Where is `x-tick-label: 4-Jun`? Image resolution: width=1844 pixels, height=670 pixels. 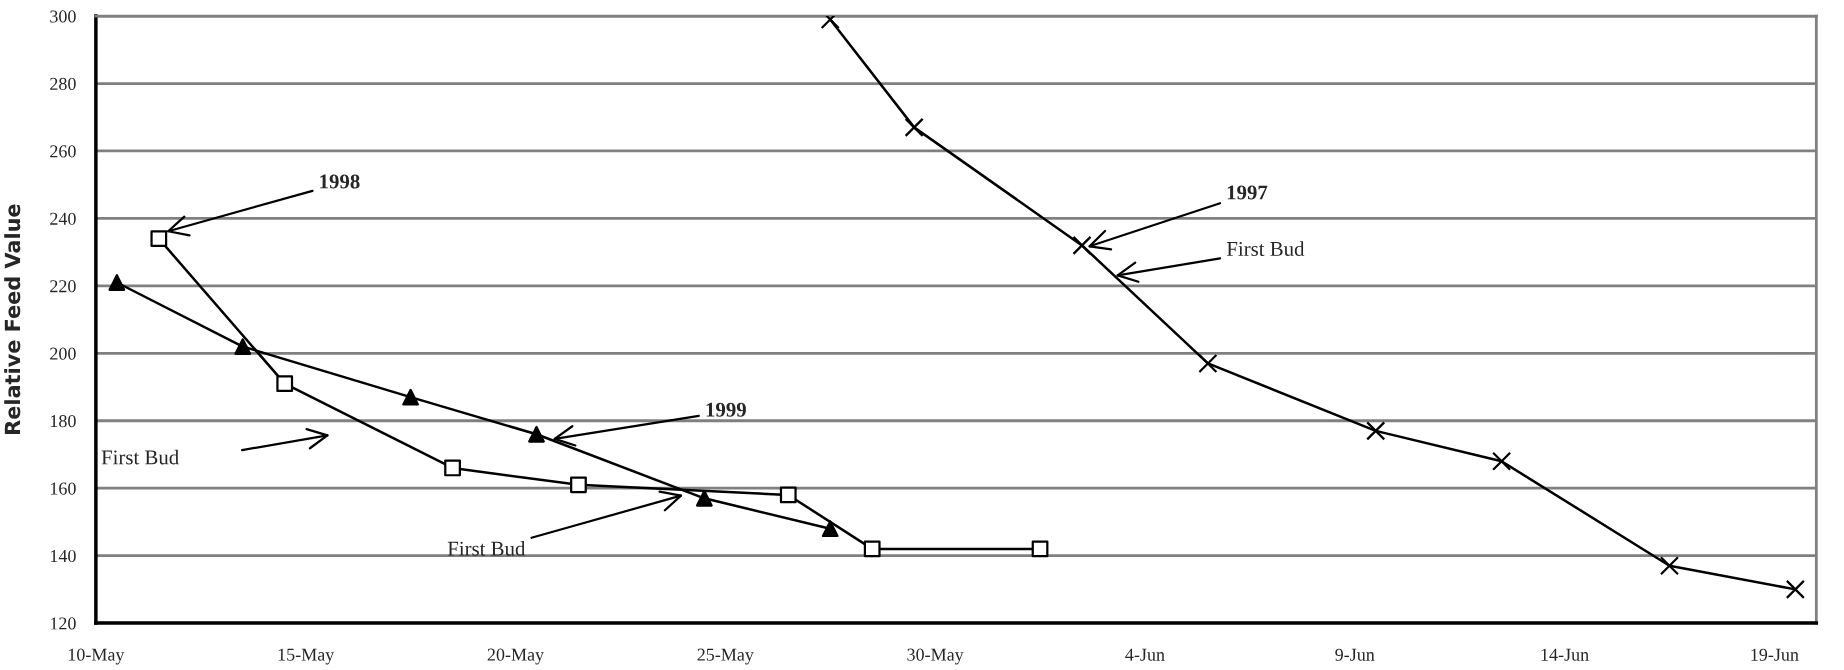
x-tick-label: 4-Jun is located at coordinates (1145, 654).